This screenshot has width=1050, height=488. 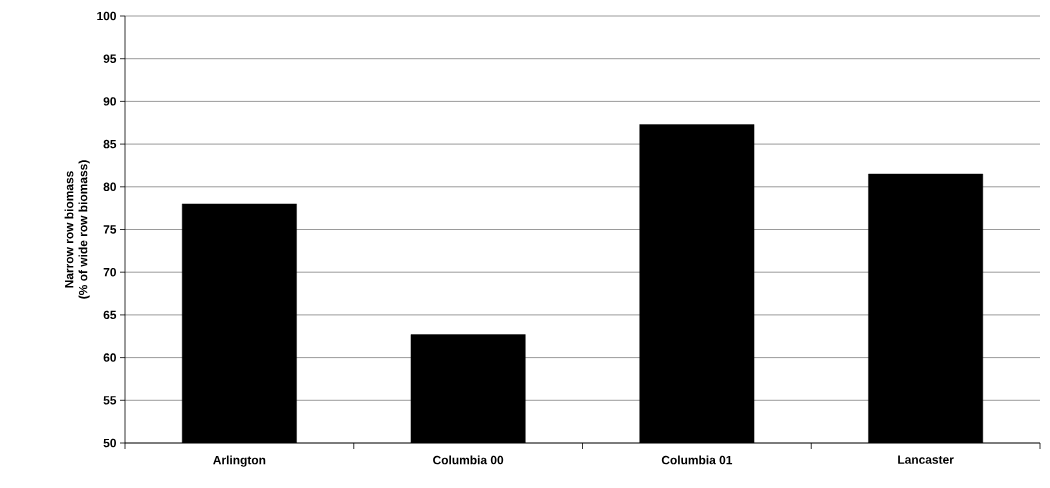 I want to click on y-tick-label: 65, so click(x=110, y=315).